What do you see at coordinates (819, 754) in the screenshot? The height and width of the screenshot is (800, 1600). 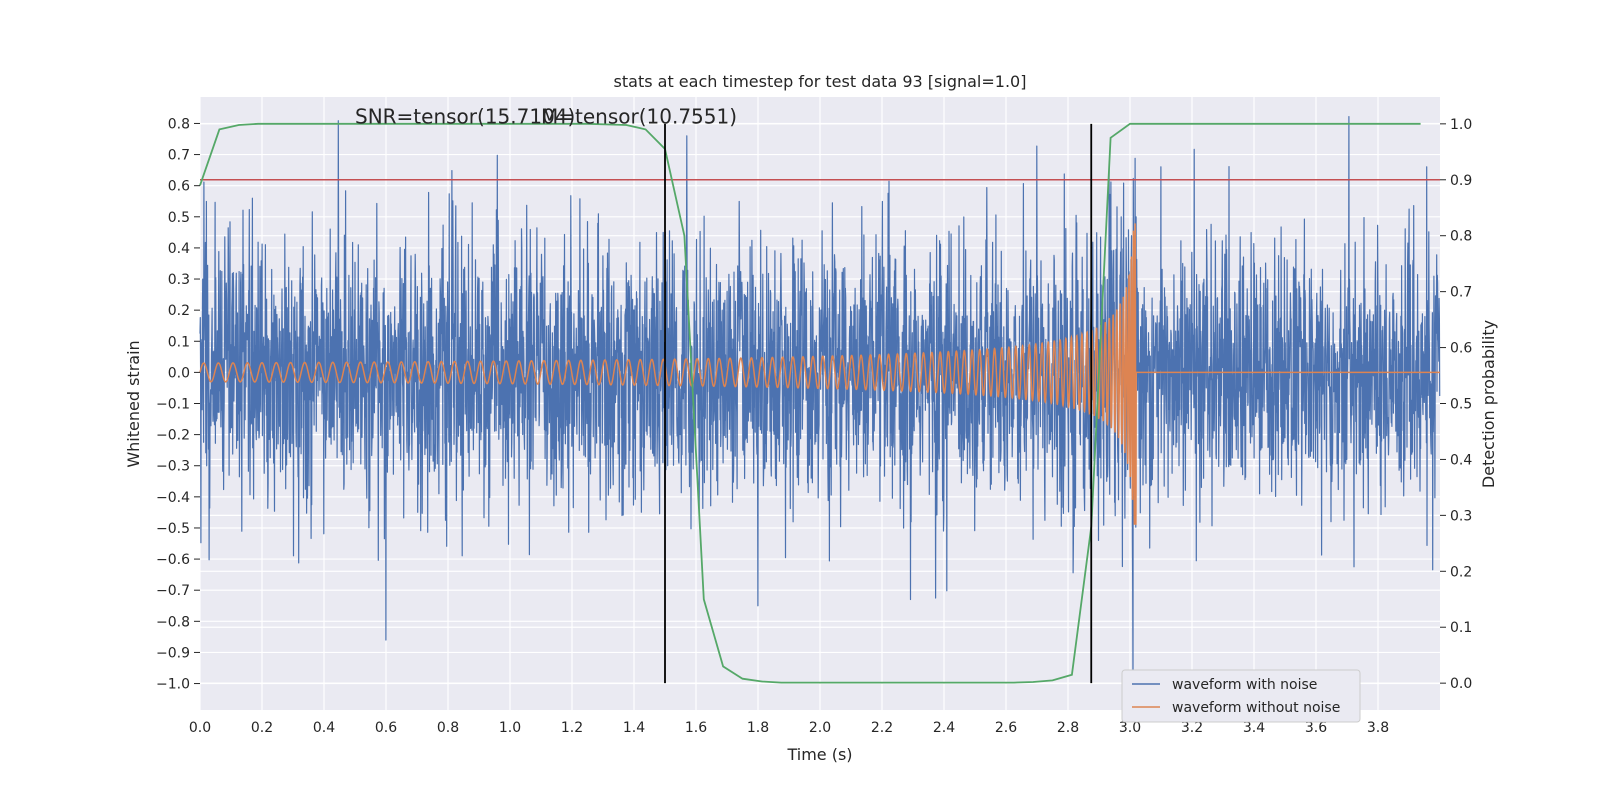 I see `x-axis-label: Time (s)` at bounding box center [819, 754].